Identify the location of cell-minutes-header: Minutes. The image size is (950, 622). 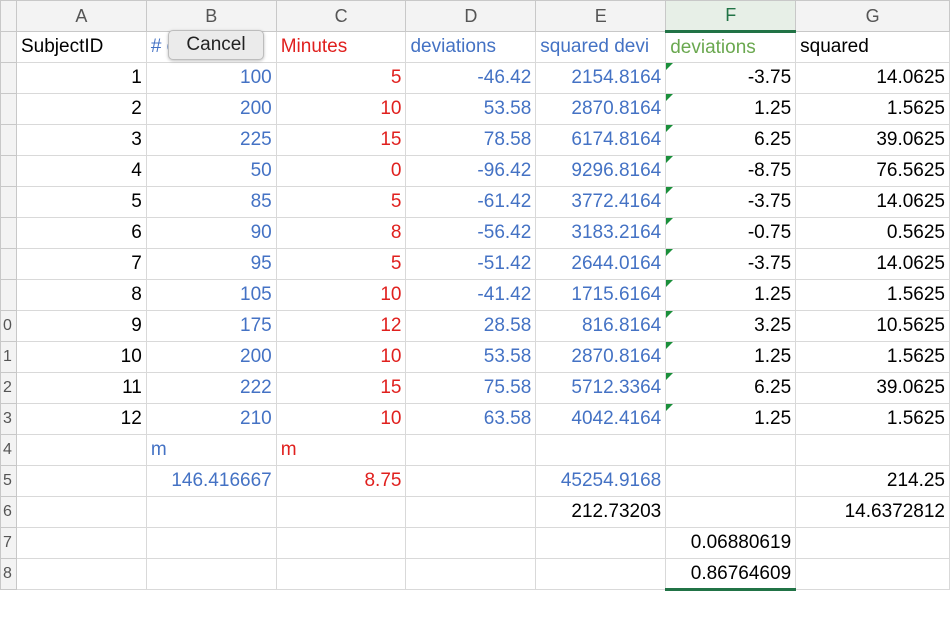
(341, 47).